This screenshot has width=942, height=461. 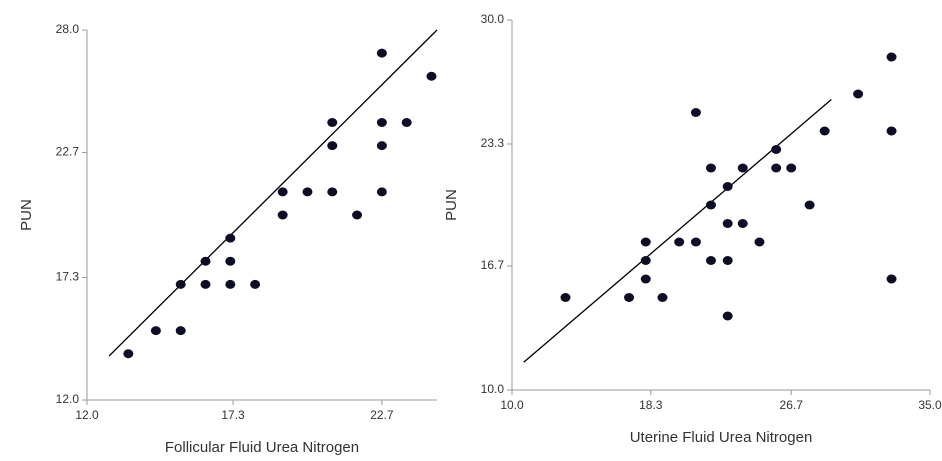 What do you see at coordinates (68, 152) in the screenshot?
I see `y-tick-label: 22.7` at bounding box center [68, 152].